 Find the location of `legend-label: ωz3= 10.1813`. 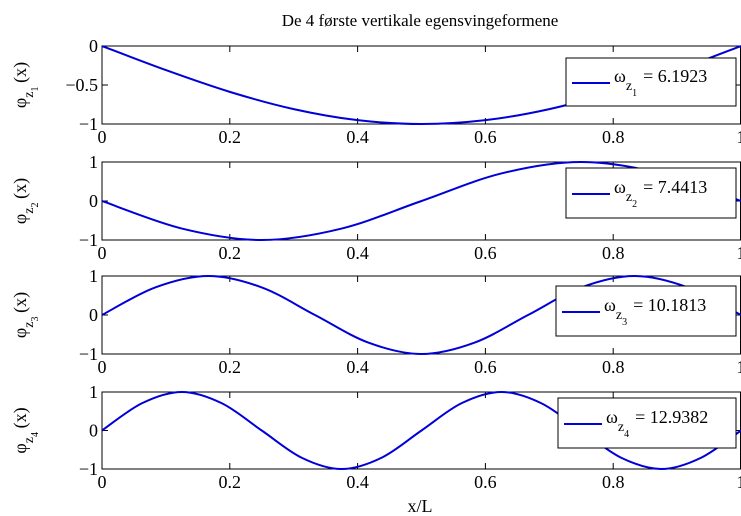

legend-label: ωz3= 10.1813 is located at coordinates (655, 311).